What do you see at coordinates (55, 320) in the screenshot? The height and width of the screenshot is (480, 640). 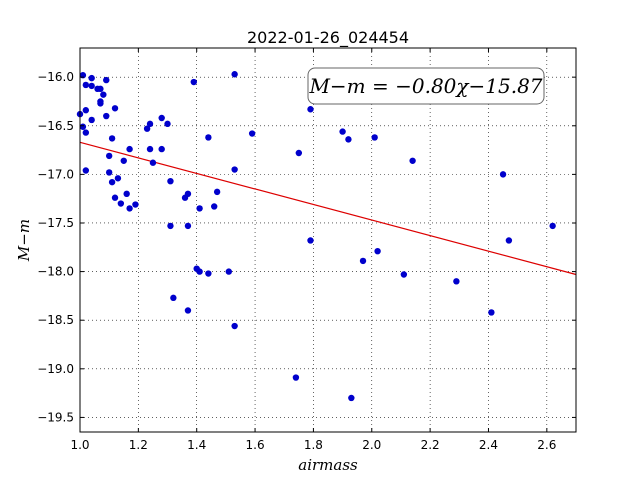 I see `y-tick-label: −18.5` at bounding box center [55, 320].